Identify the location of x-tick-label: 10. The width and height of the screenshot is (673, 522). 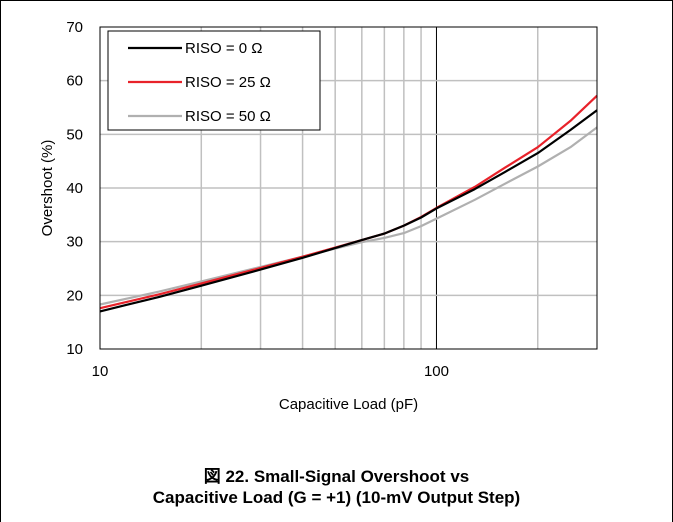
(100, 371).